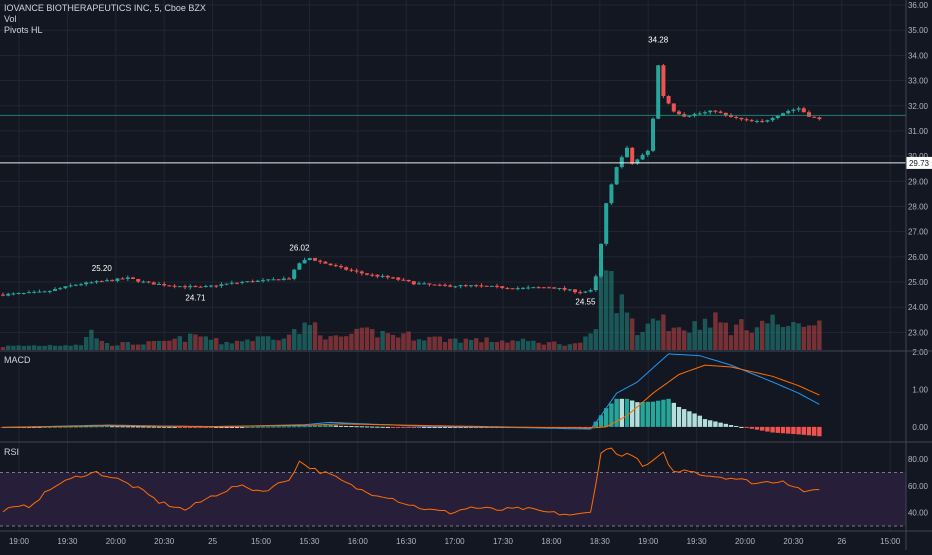  I want to click on rsi-label: RSI, so click(12, 452).